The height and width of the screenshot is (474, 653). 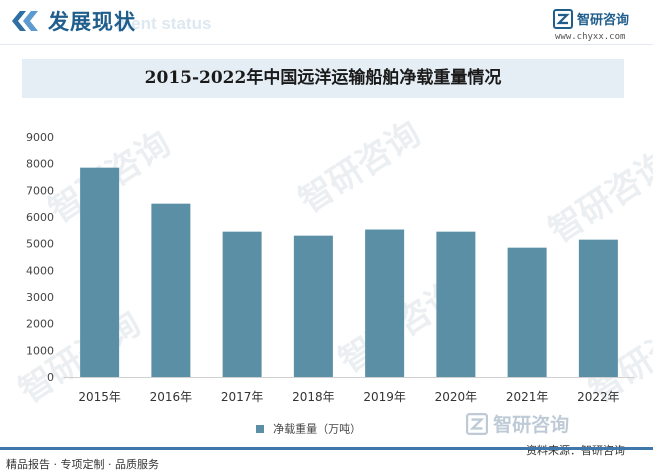 What do you see at coordinates (40, 324) in the screenshot?
I see `y-tick-label: 2000` at bounding box center [40, 324].